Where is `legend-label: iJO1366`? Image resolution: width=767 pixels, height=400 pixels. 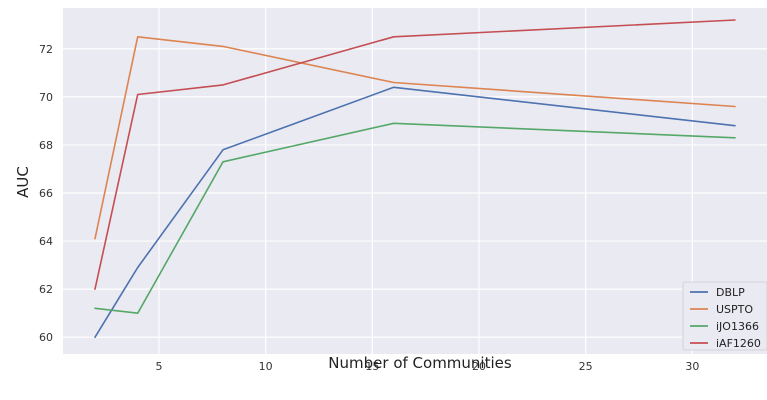 legend-label: iJO1366 is located at coordinates (737, 326).